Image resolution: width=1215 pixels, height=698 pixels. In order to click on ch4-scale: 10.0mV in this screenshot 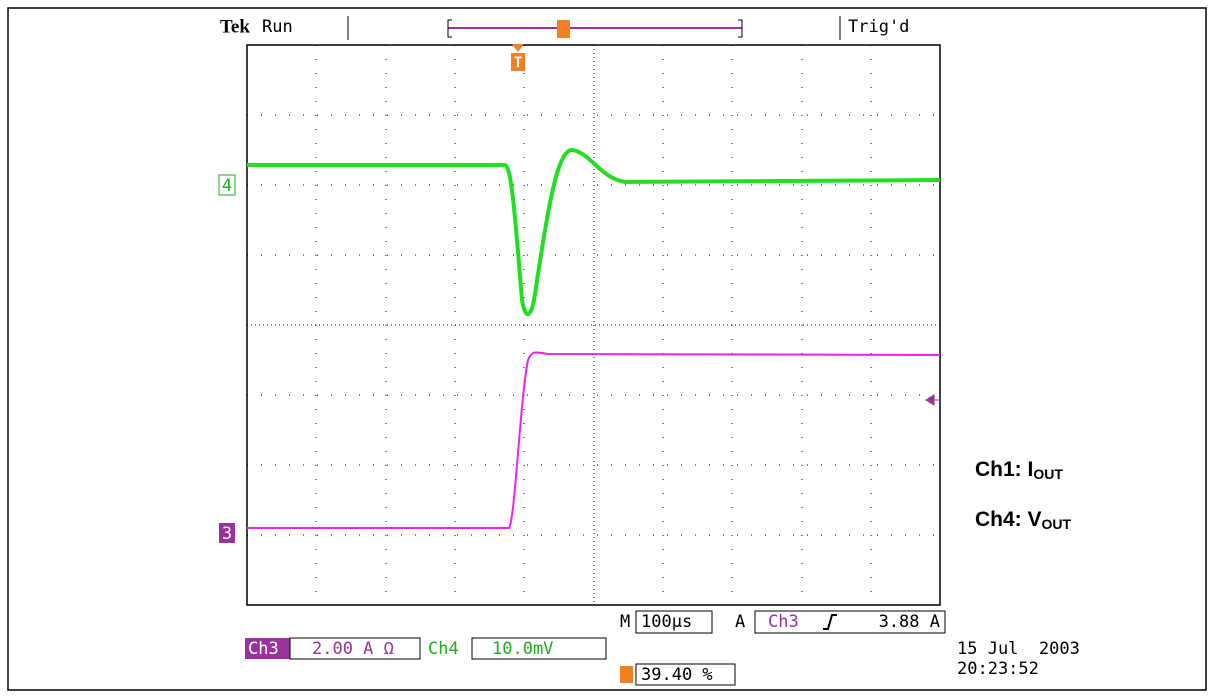, I will do `click(522, 649)`.